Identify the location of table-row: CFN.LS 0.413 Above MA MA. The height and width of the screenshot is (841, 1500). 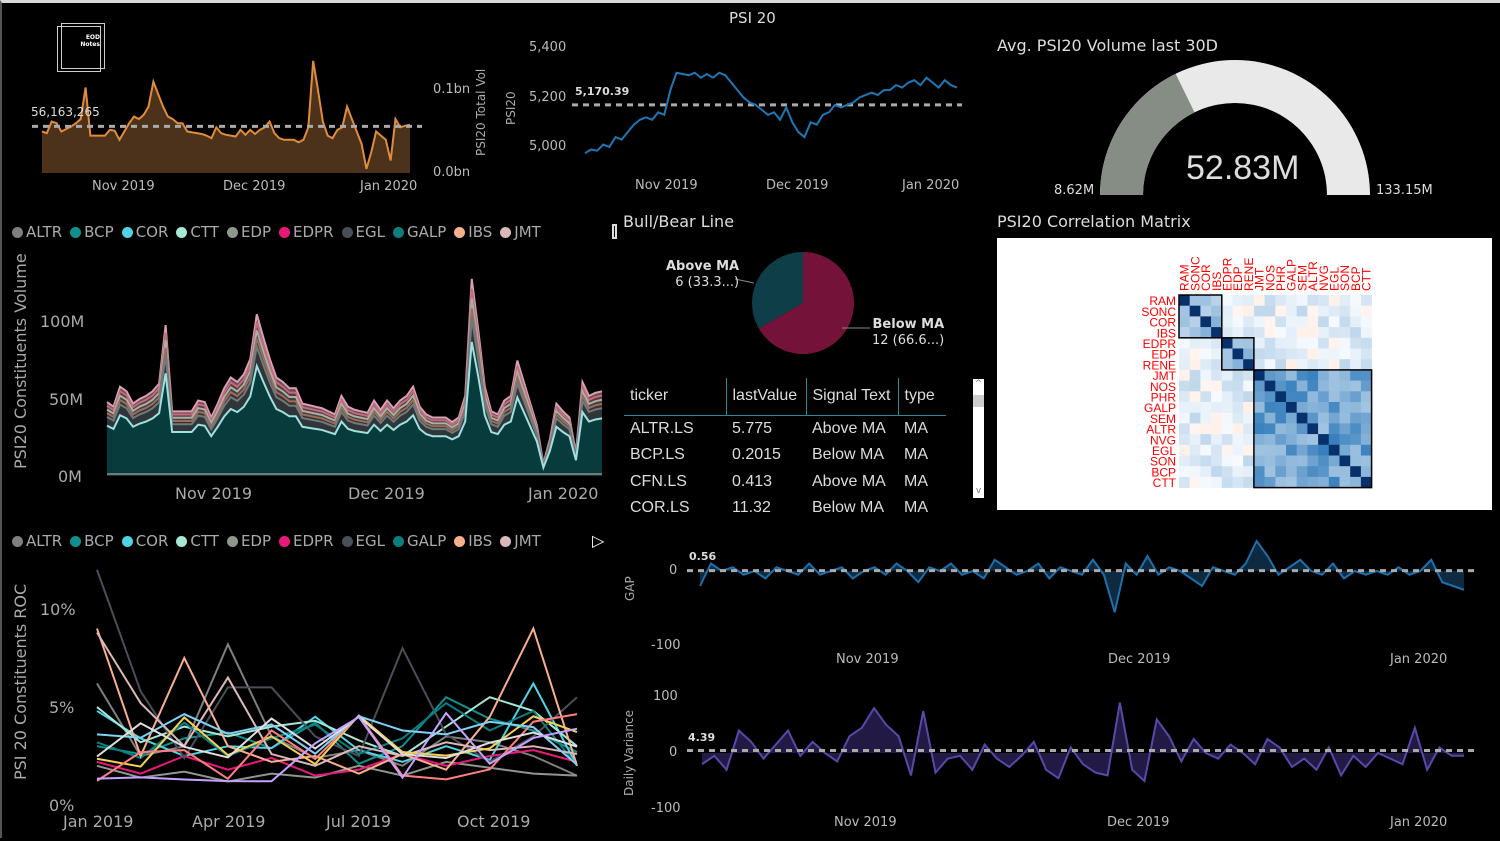
(785, 482).